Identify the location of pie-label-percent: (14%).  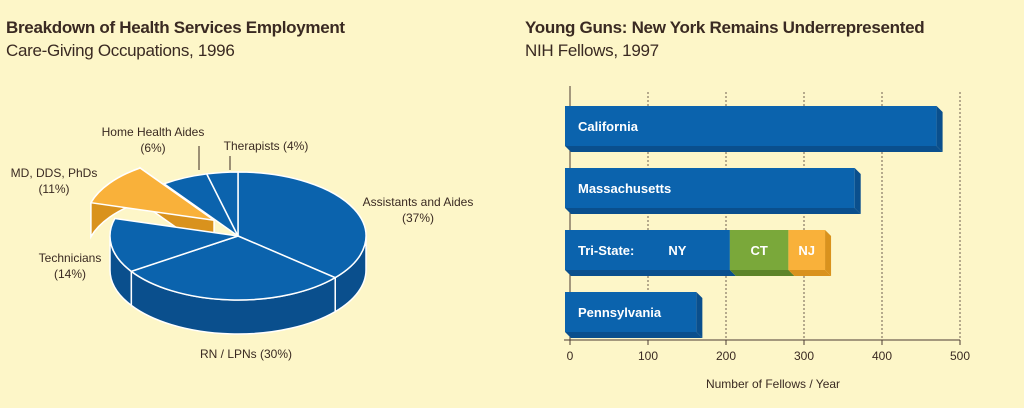
(70, 274).